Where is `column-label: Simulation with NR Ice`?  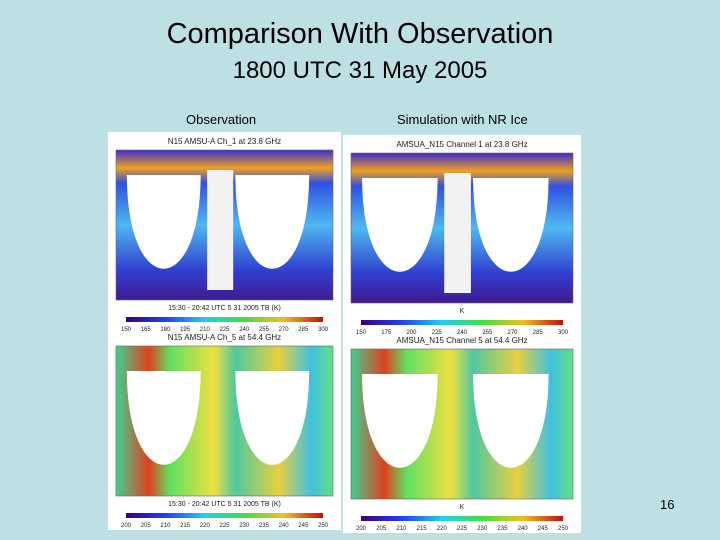
column-label: Simulation with NR Ice is located at coordinates (462, 119).